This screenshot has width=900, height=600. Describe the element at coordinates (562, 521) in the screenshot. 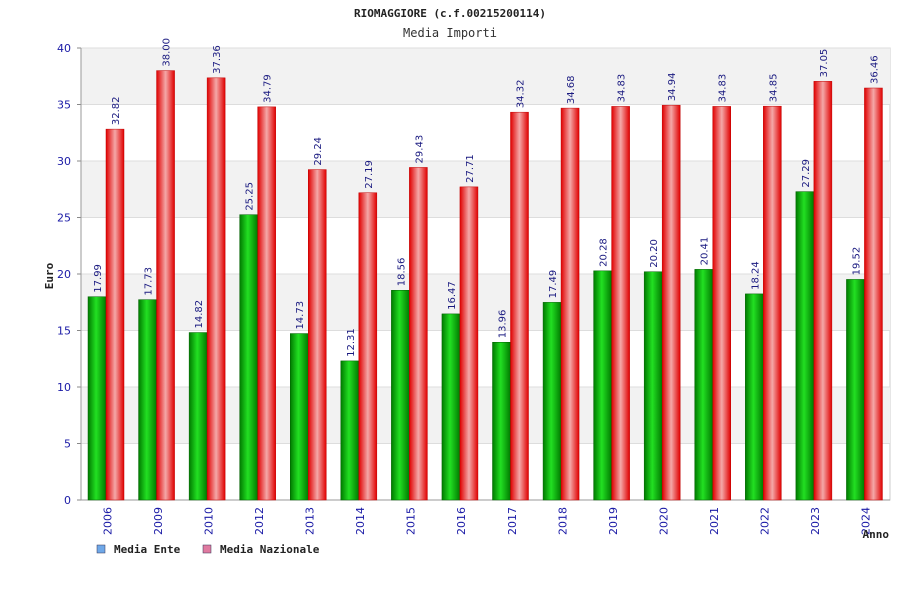

I see `x-tick-label: 2018` at that location.